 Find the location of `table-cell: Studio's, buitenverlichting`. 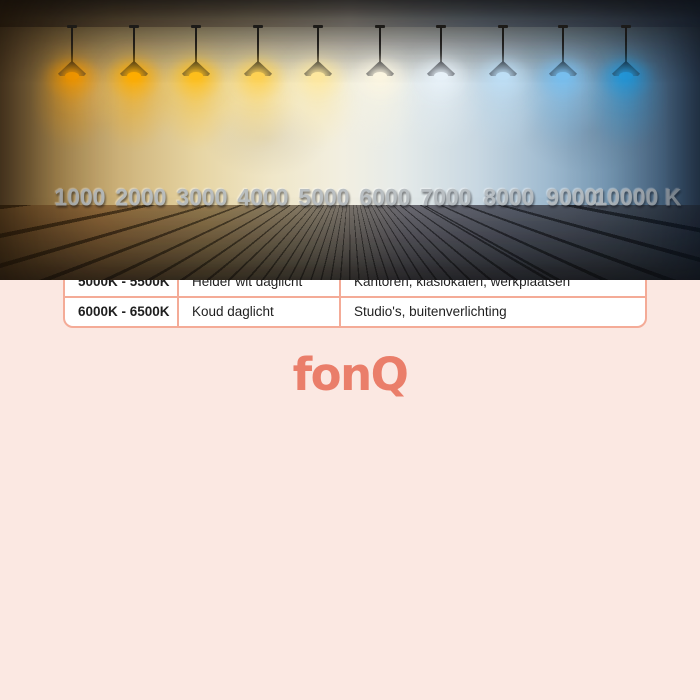

table-cell: Studio's, buitenverlichting is located at coordinates (493, 311).